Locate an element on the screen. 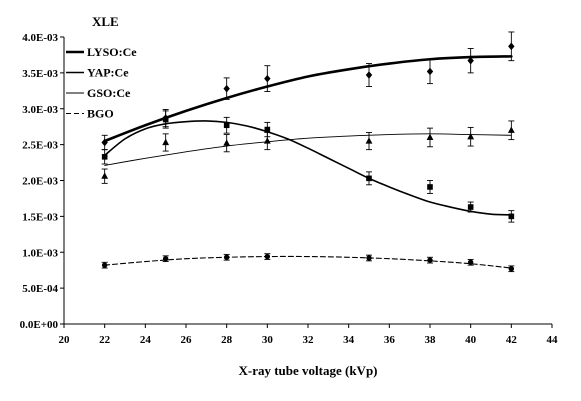  legend-label-bgo: BGO is located at coordinates (100, 114).